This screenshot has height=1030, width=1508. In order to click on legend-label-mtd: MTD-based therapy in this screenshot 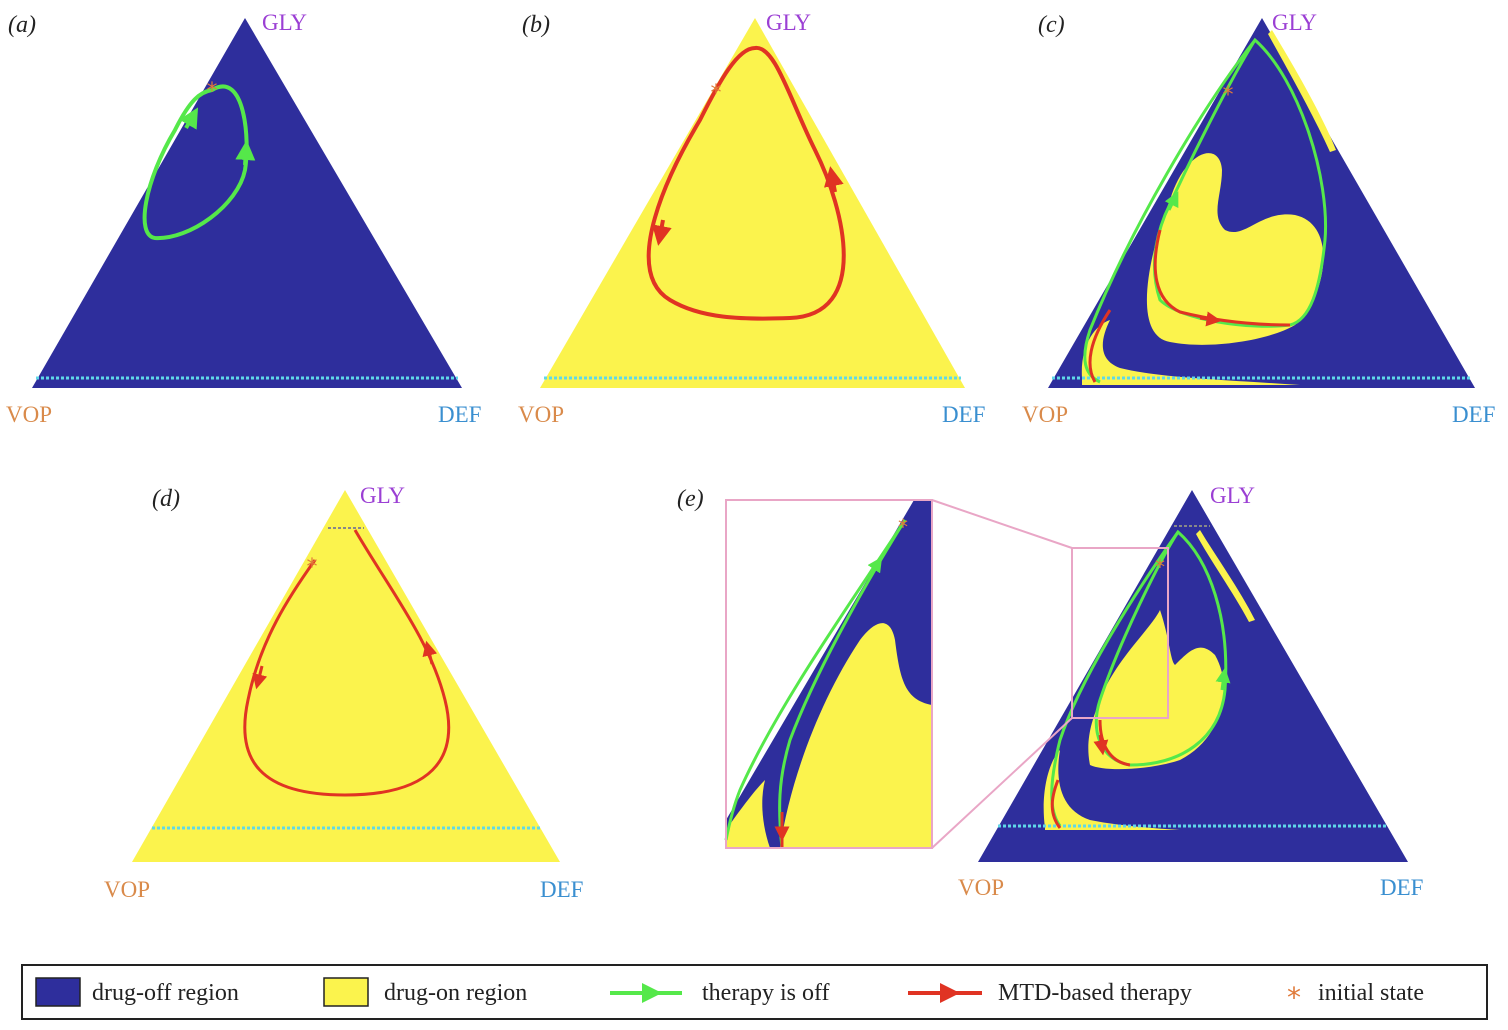, I will do `click(1095, 993)`.